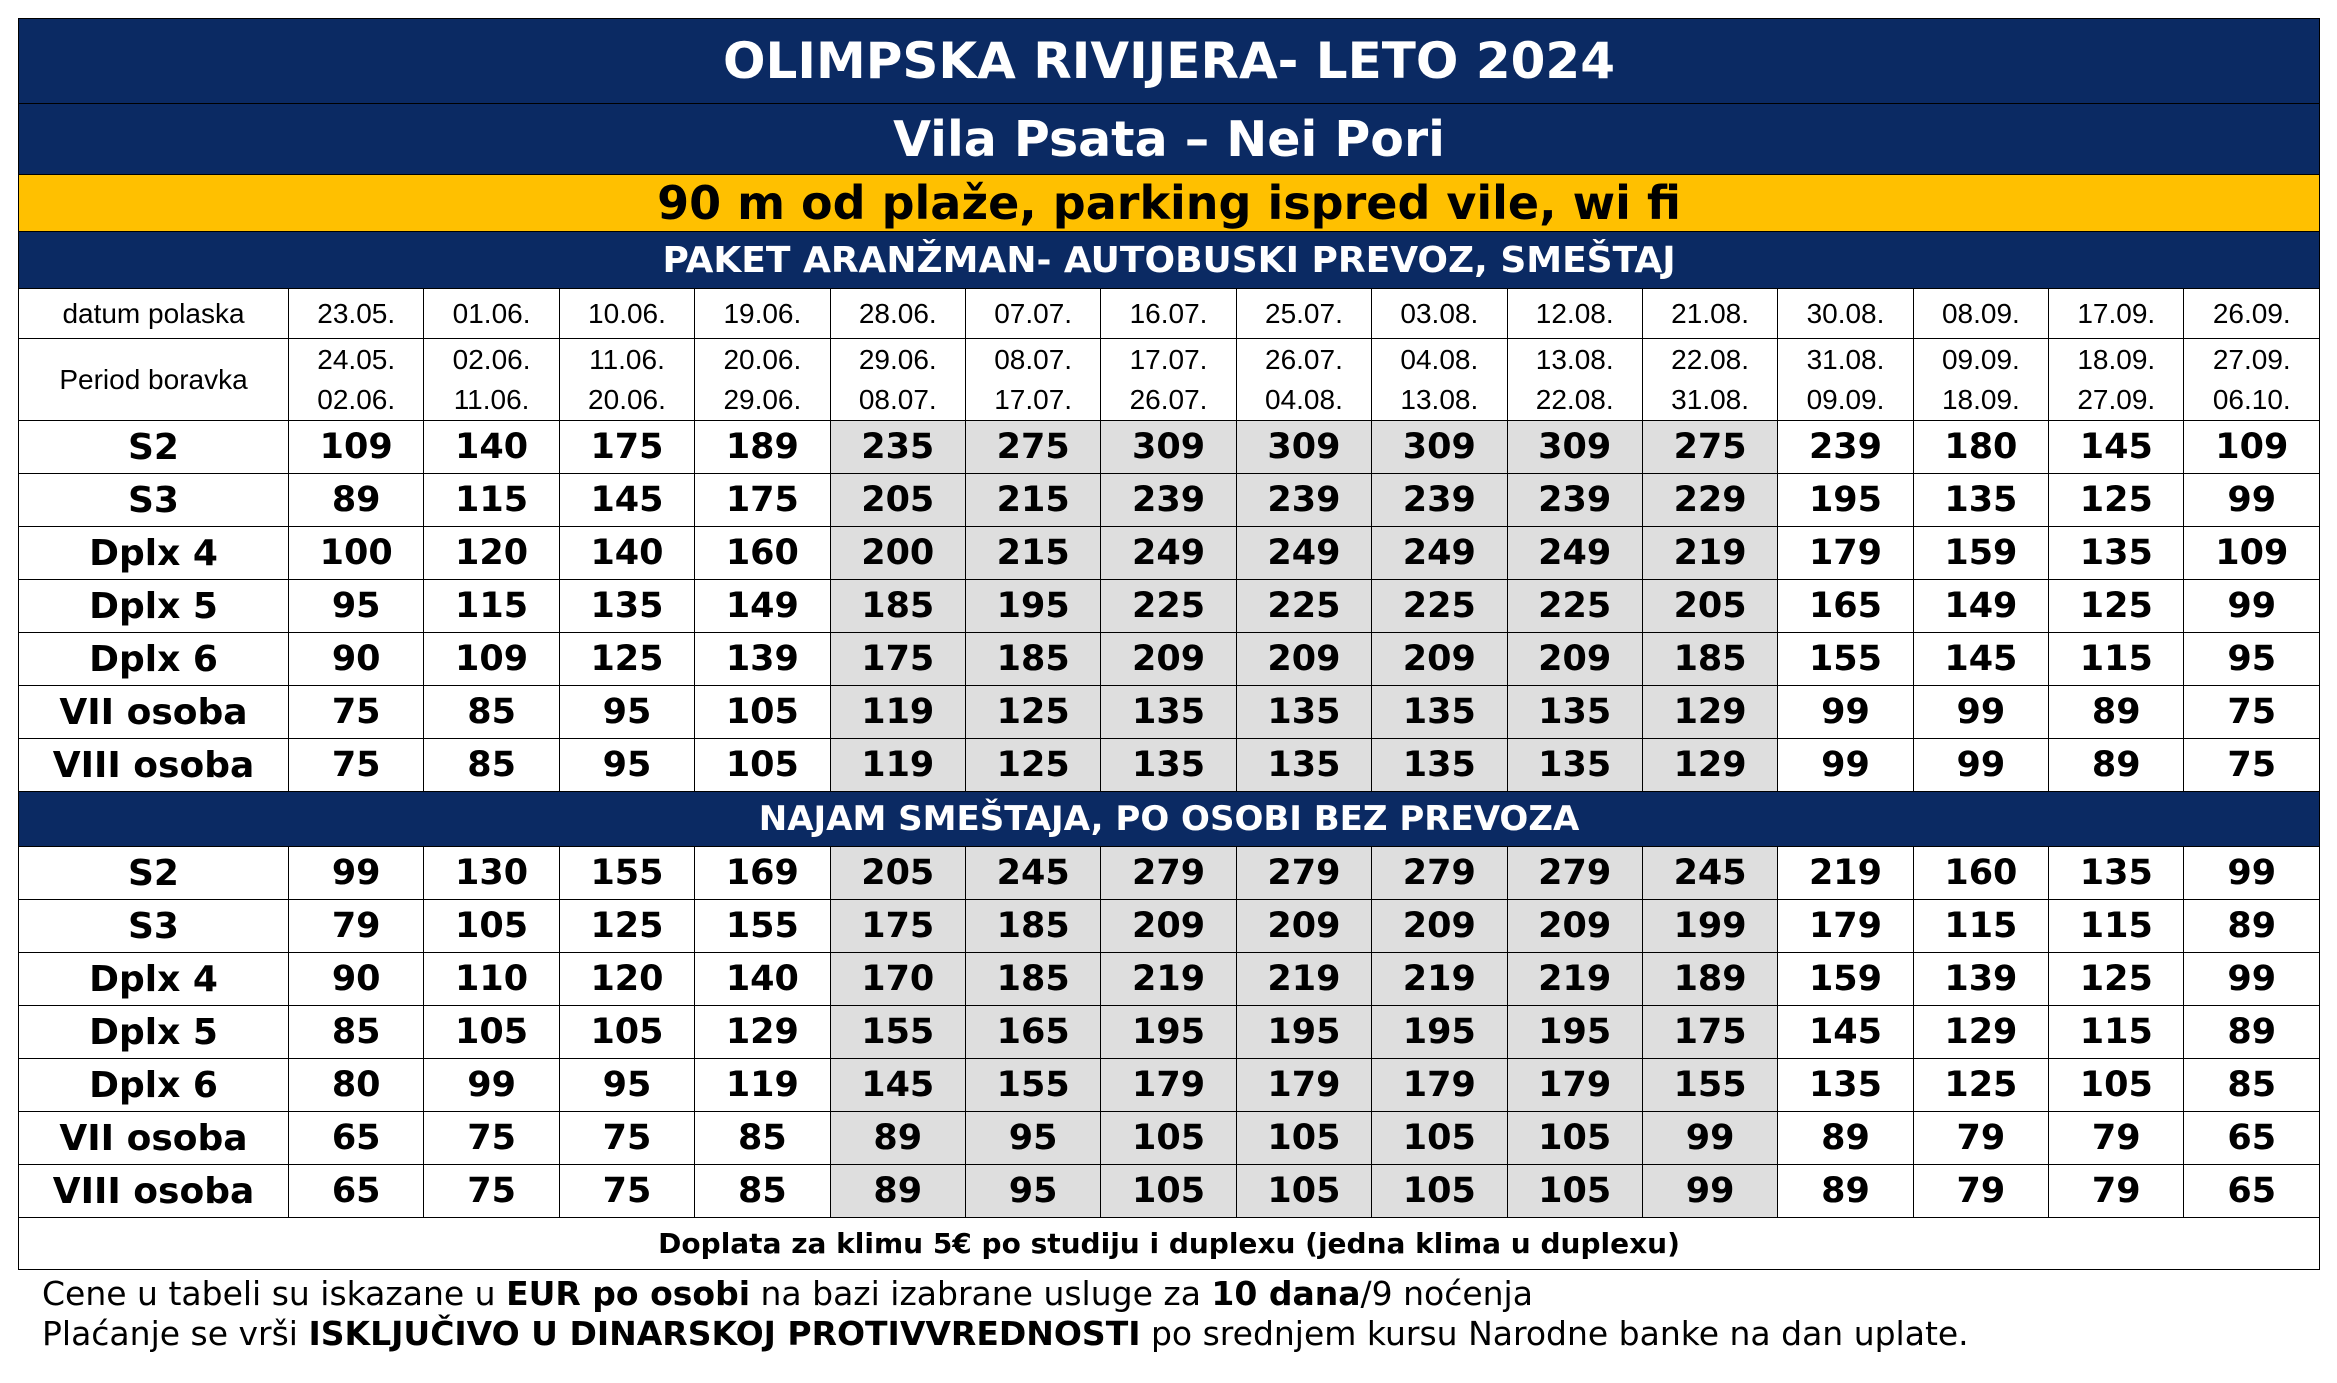 The width and height of the screenshot is (2337, 1383). I want to click on note-bold: EUR po osobi, so click(628, 1293).